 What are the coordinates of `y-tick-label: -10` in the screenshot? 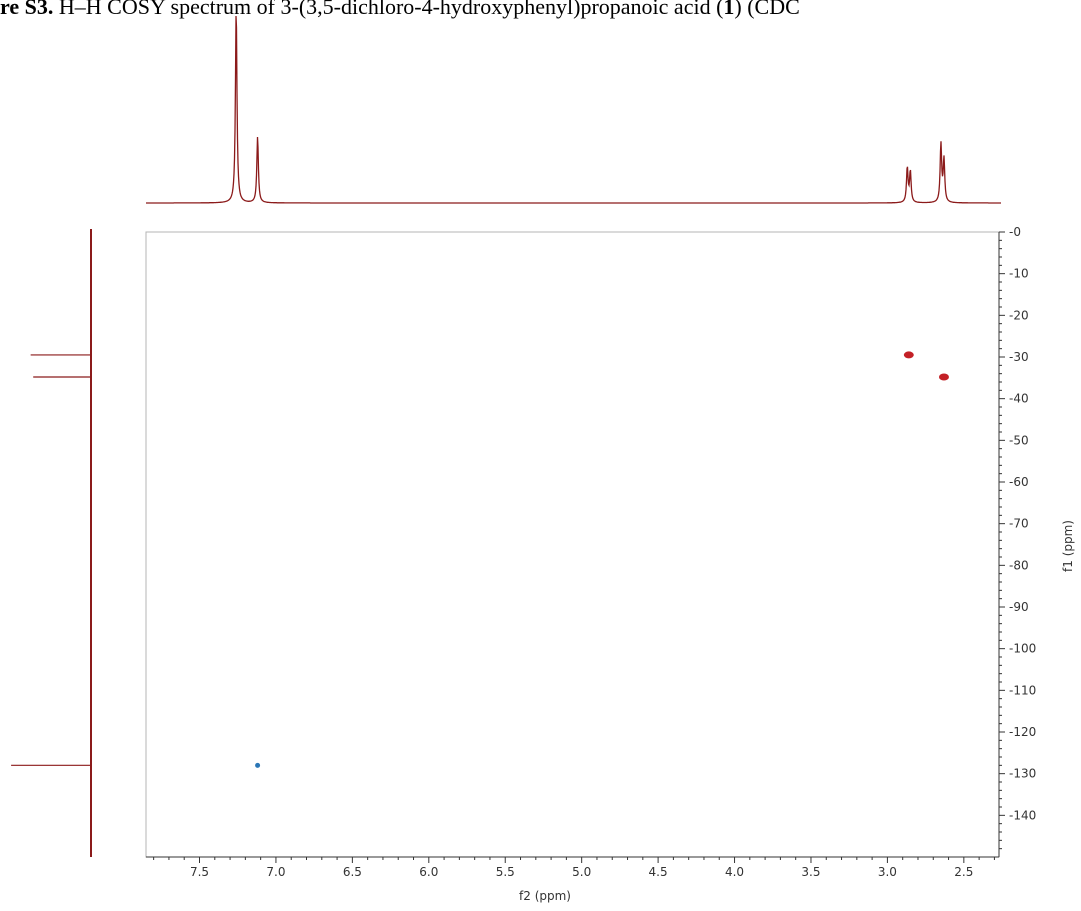 It's located at (1019, 274).